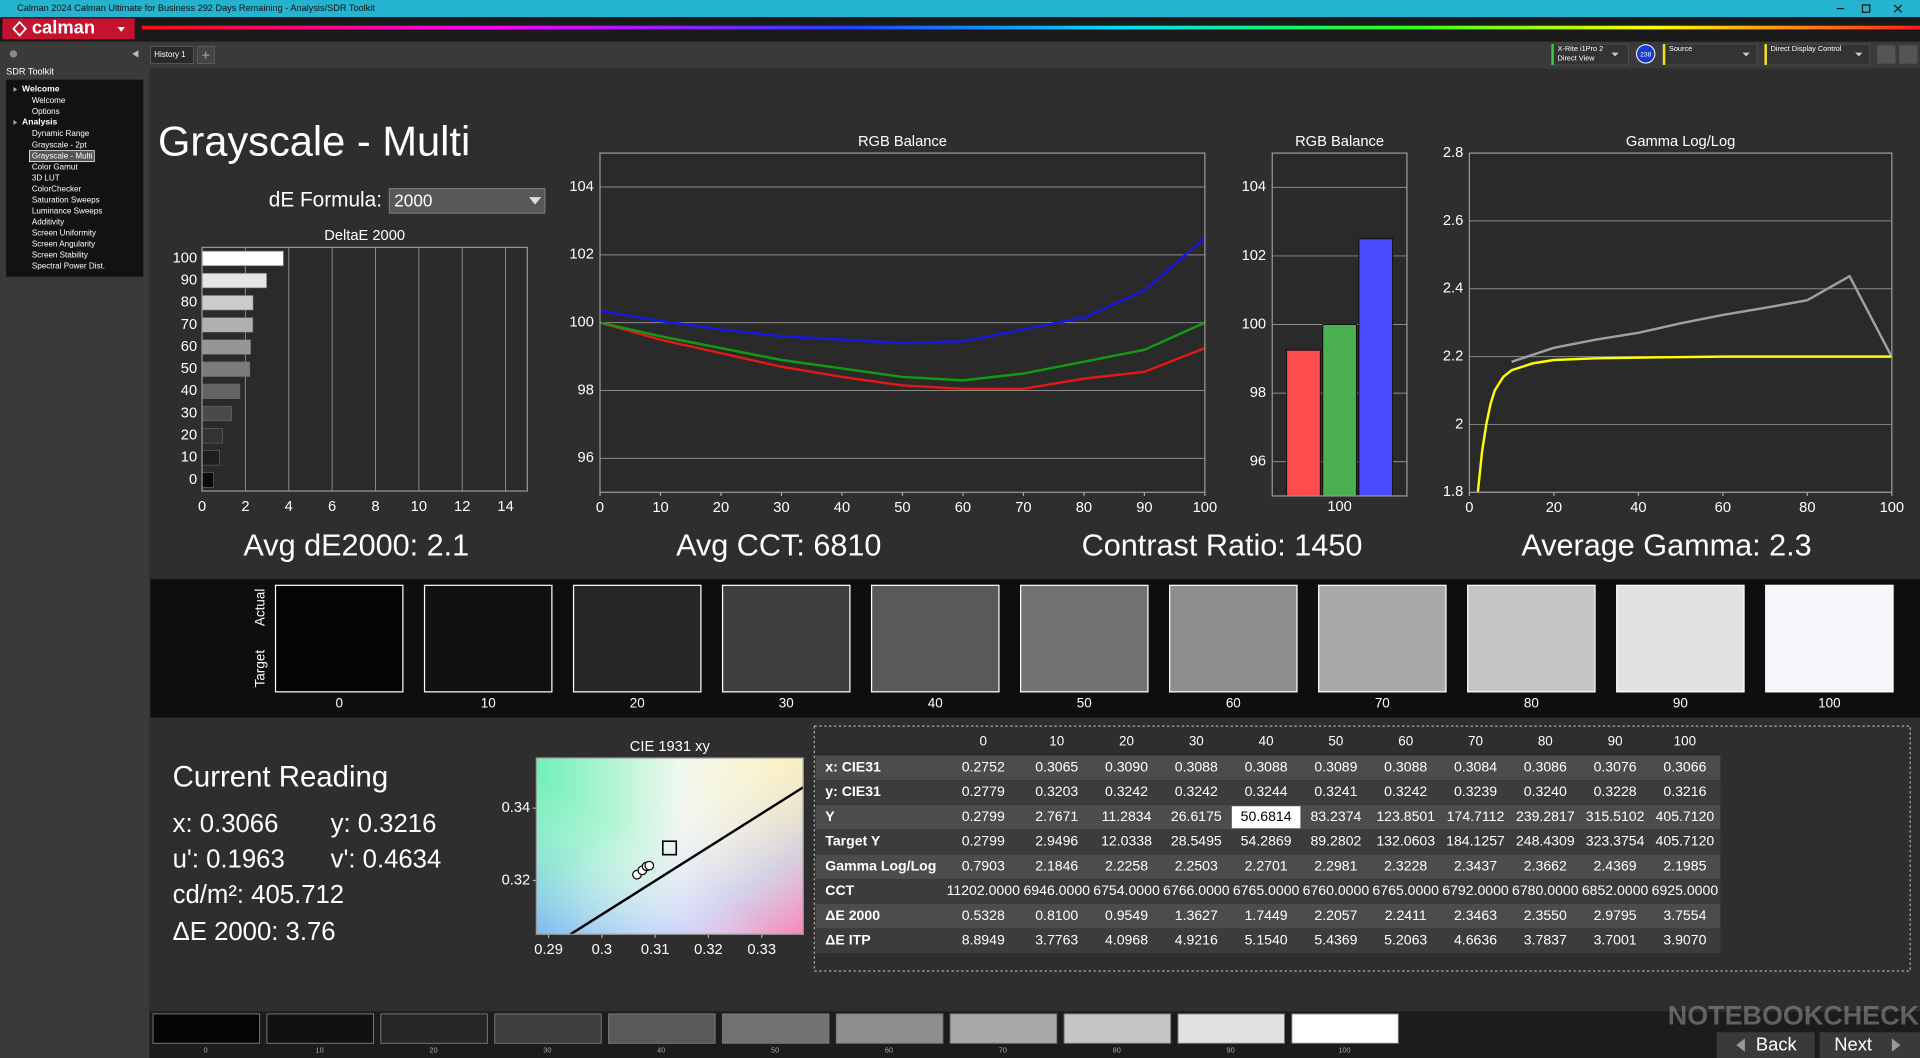  Describe the element at coordinates (516, 880) in the screenshot. I see `y-tick-label: 0.32` at that location.